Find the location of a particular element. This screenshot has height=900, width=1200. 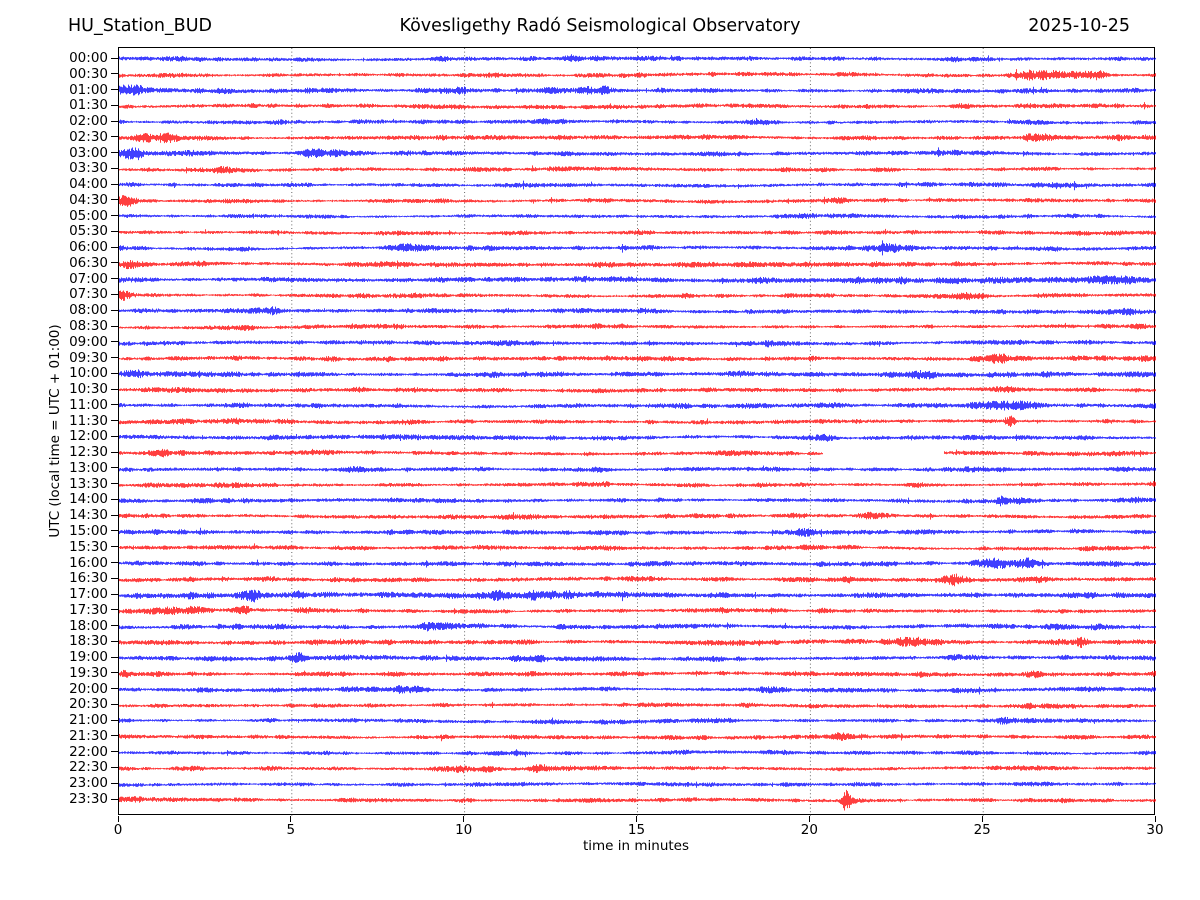

y-tick-label: 22:00 is located at coordinates (88, 751).